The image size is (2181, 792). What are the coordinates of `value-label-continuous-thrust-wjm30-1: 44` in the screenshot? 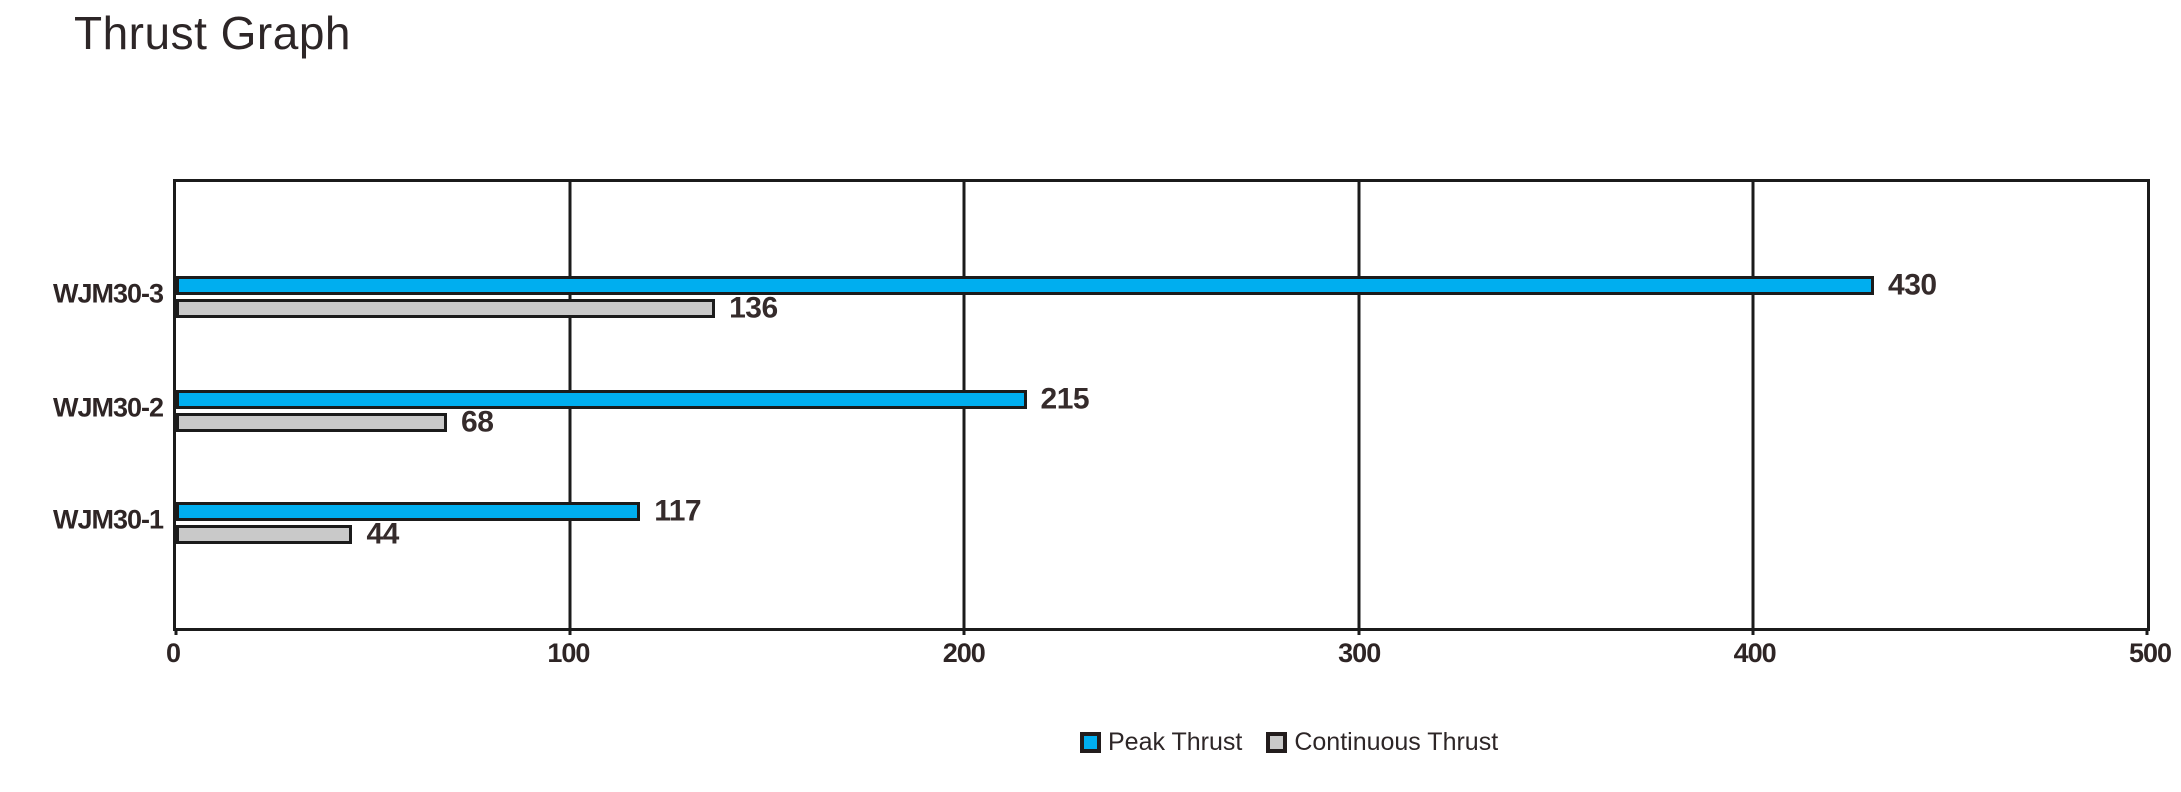 It's located at (382, 533).